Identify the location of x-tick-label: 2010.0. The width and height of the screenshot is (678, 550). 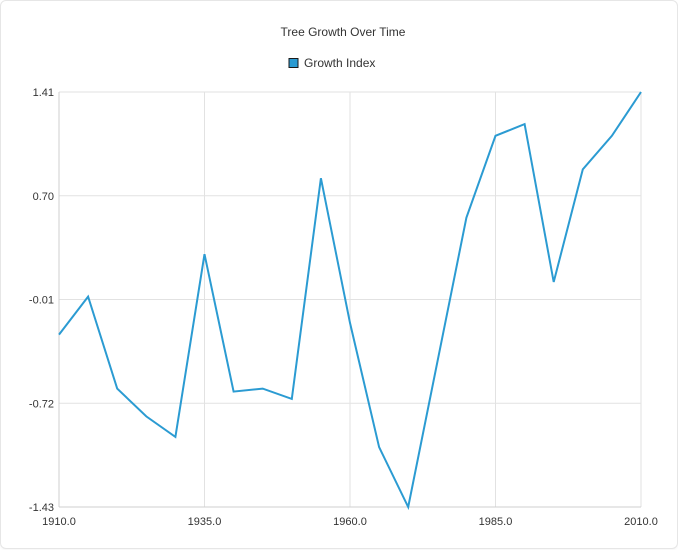
(641, 522).